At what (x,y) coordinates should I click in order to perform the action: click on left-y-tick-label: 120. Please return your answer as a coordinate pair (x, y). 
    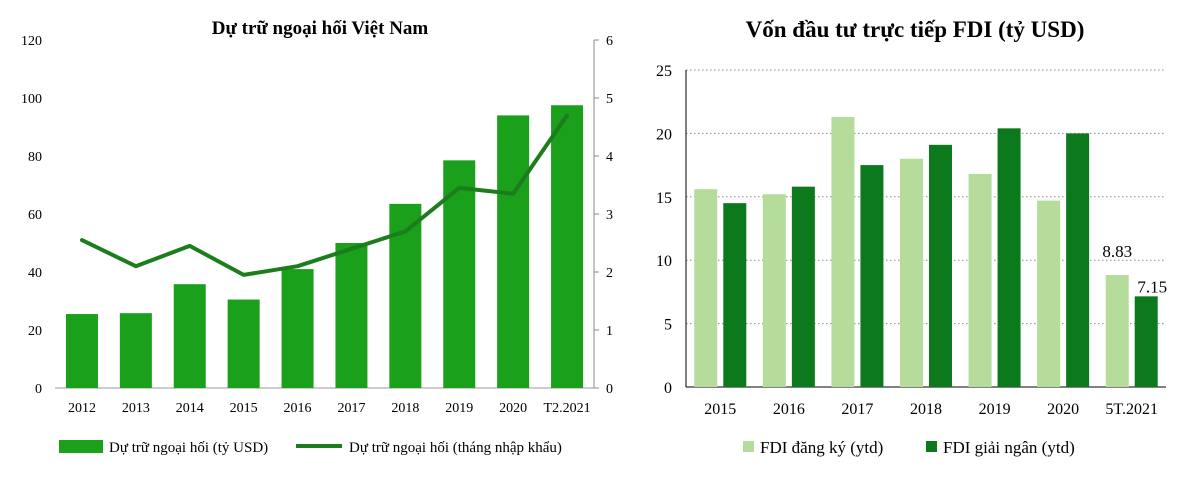
    Looking at the image, I should click on (31, 41).